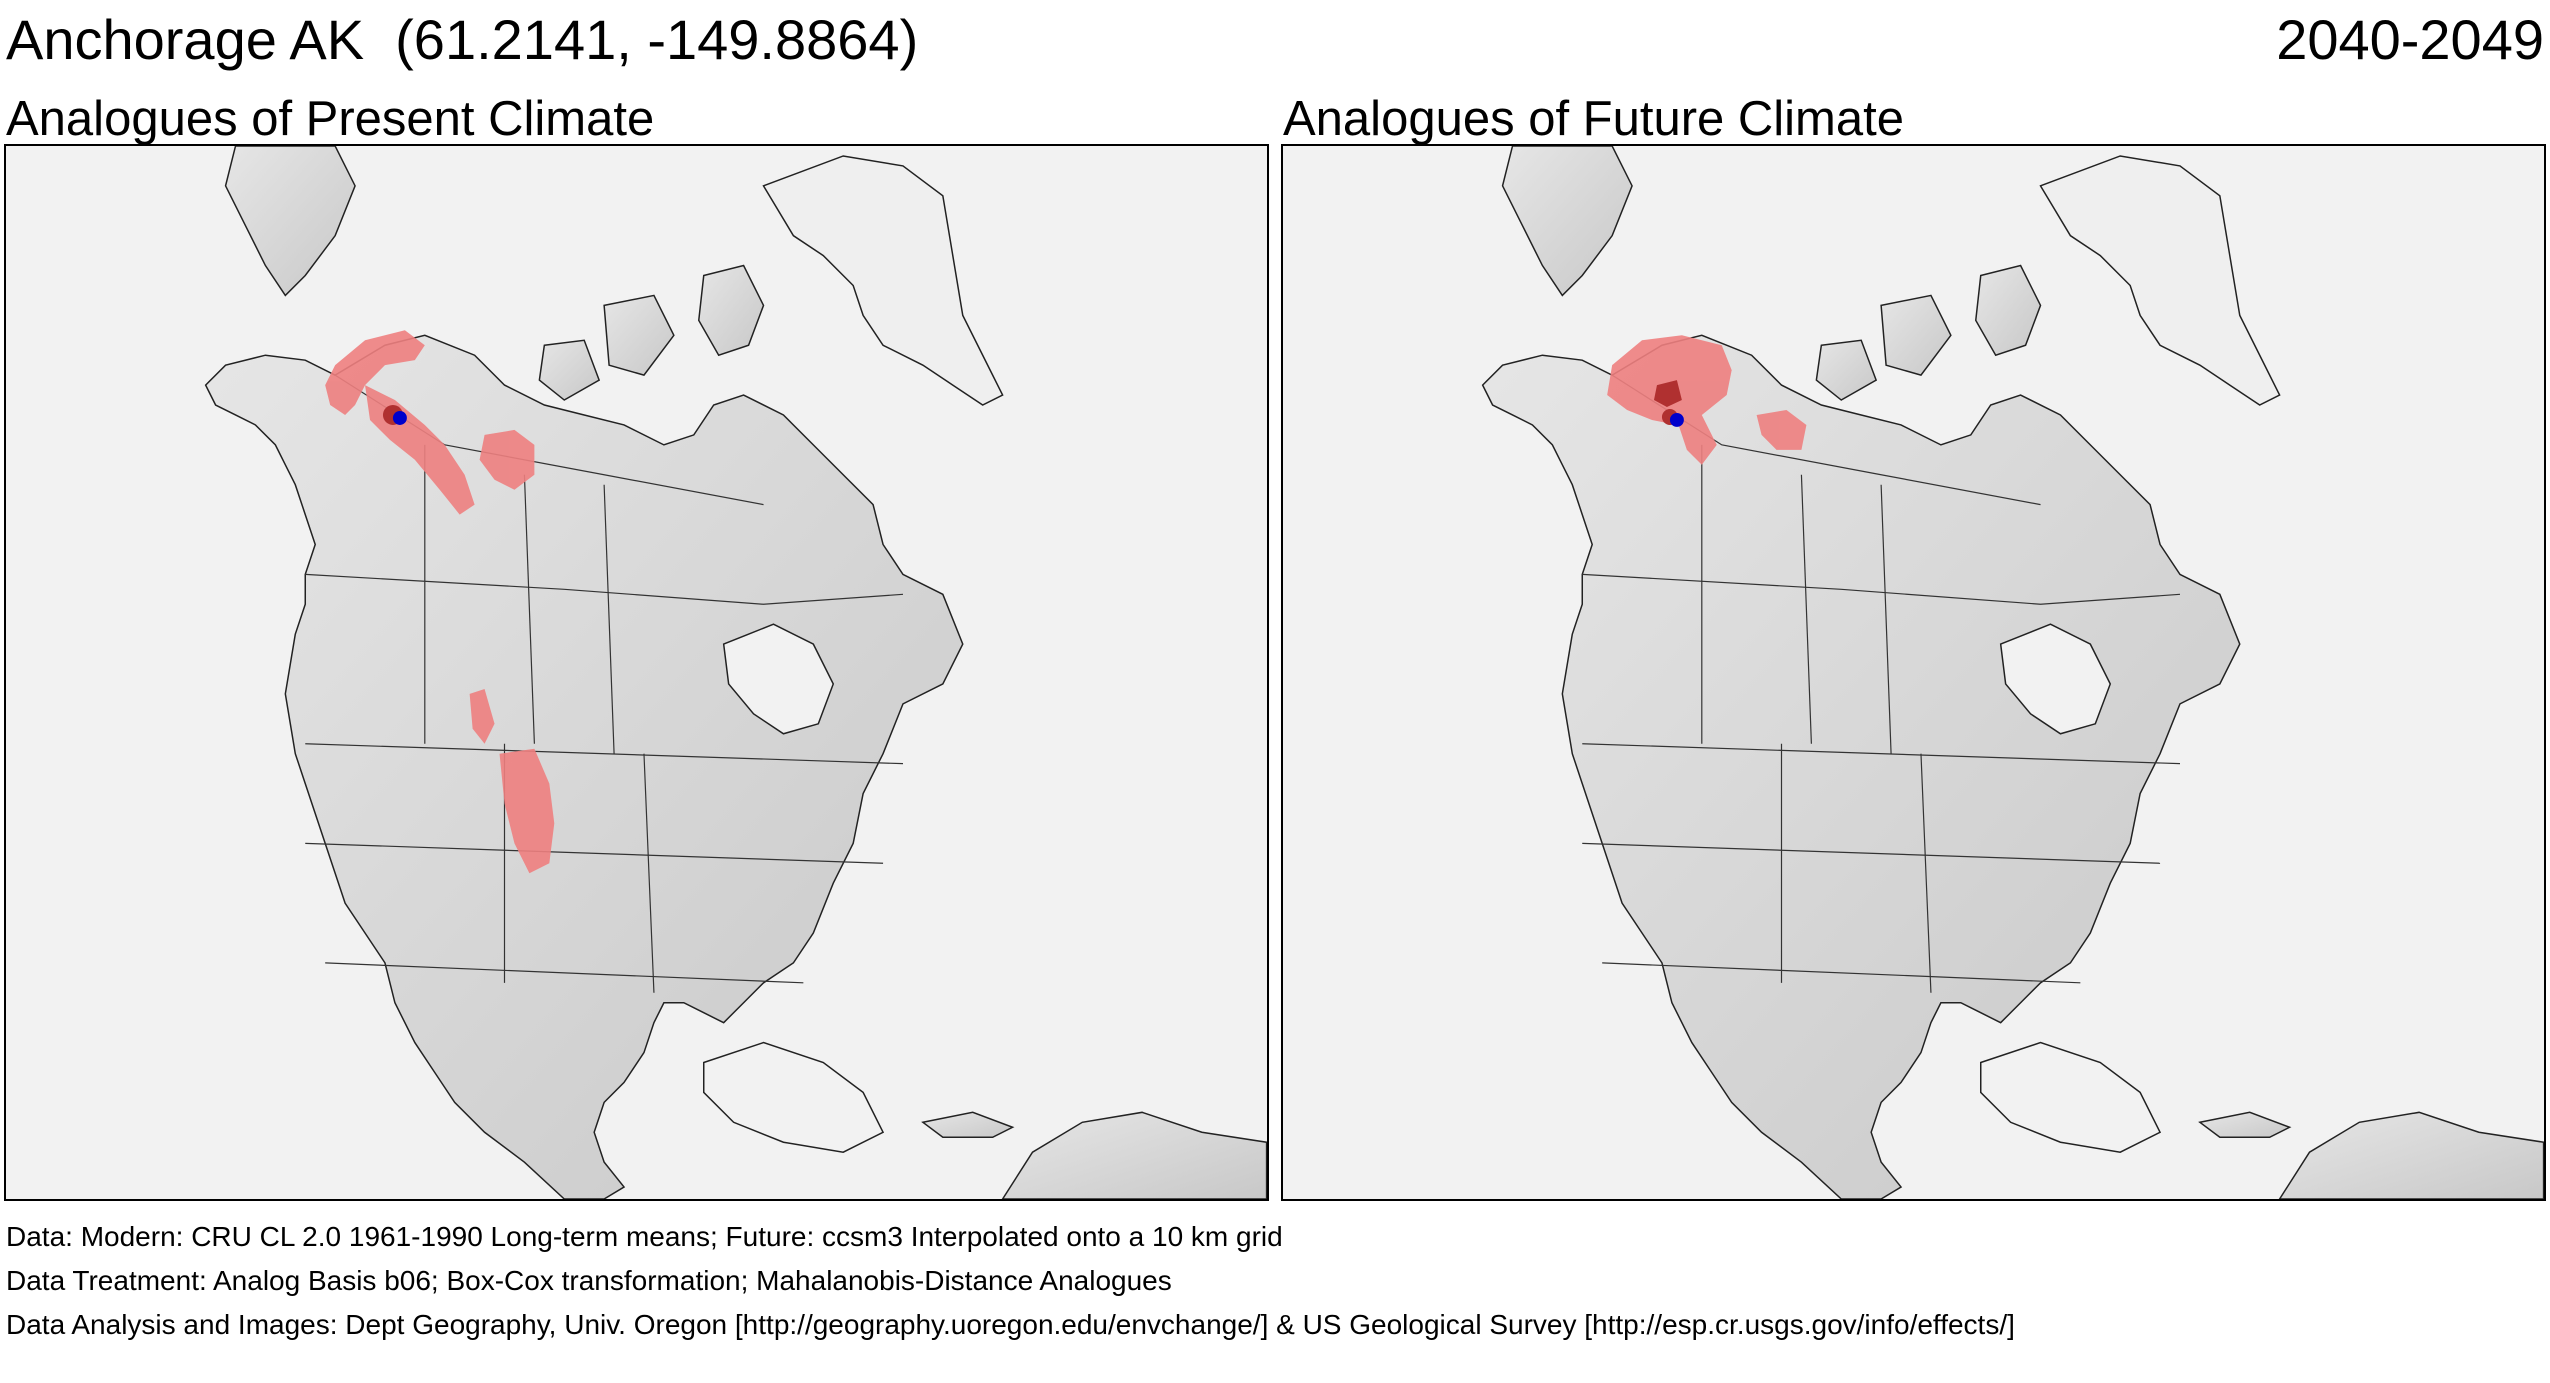 The image size is (2550, 1383). I want to click on location-title: Anchorage AK (61.2141, -149.8864), so click(462, 39).